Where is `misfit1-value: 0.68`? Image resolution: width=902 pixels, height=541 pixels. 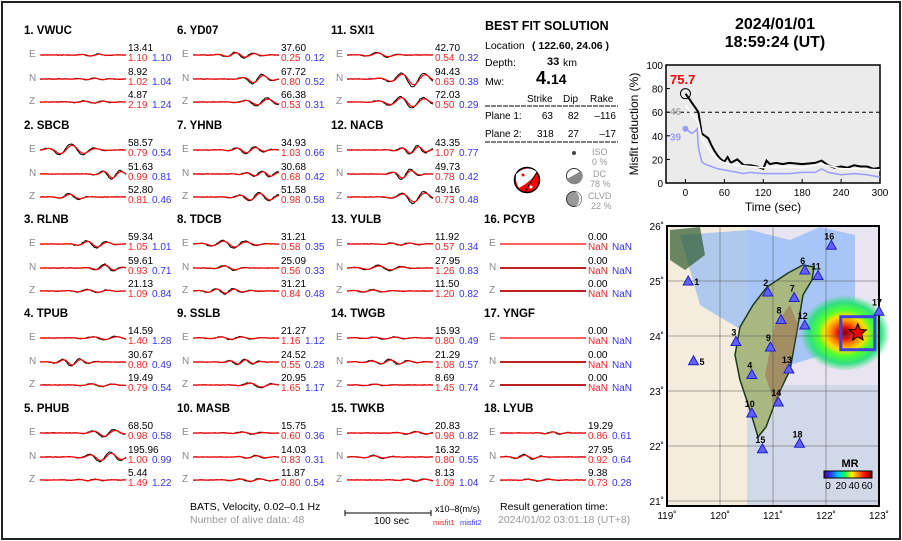
misfit1-value: 0.68 is located at coordinates (291, 177).